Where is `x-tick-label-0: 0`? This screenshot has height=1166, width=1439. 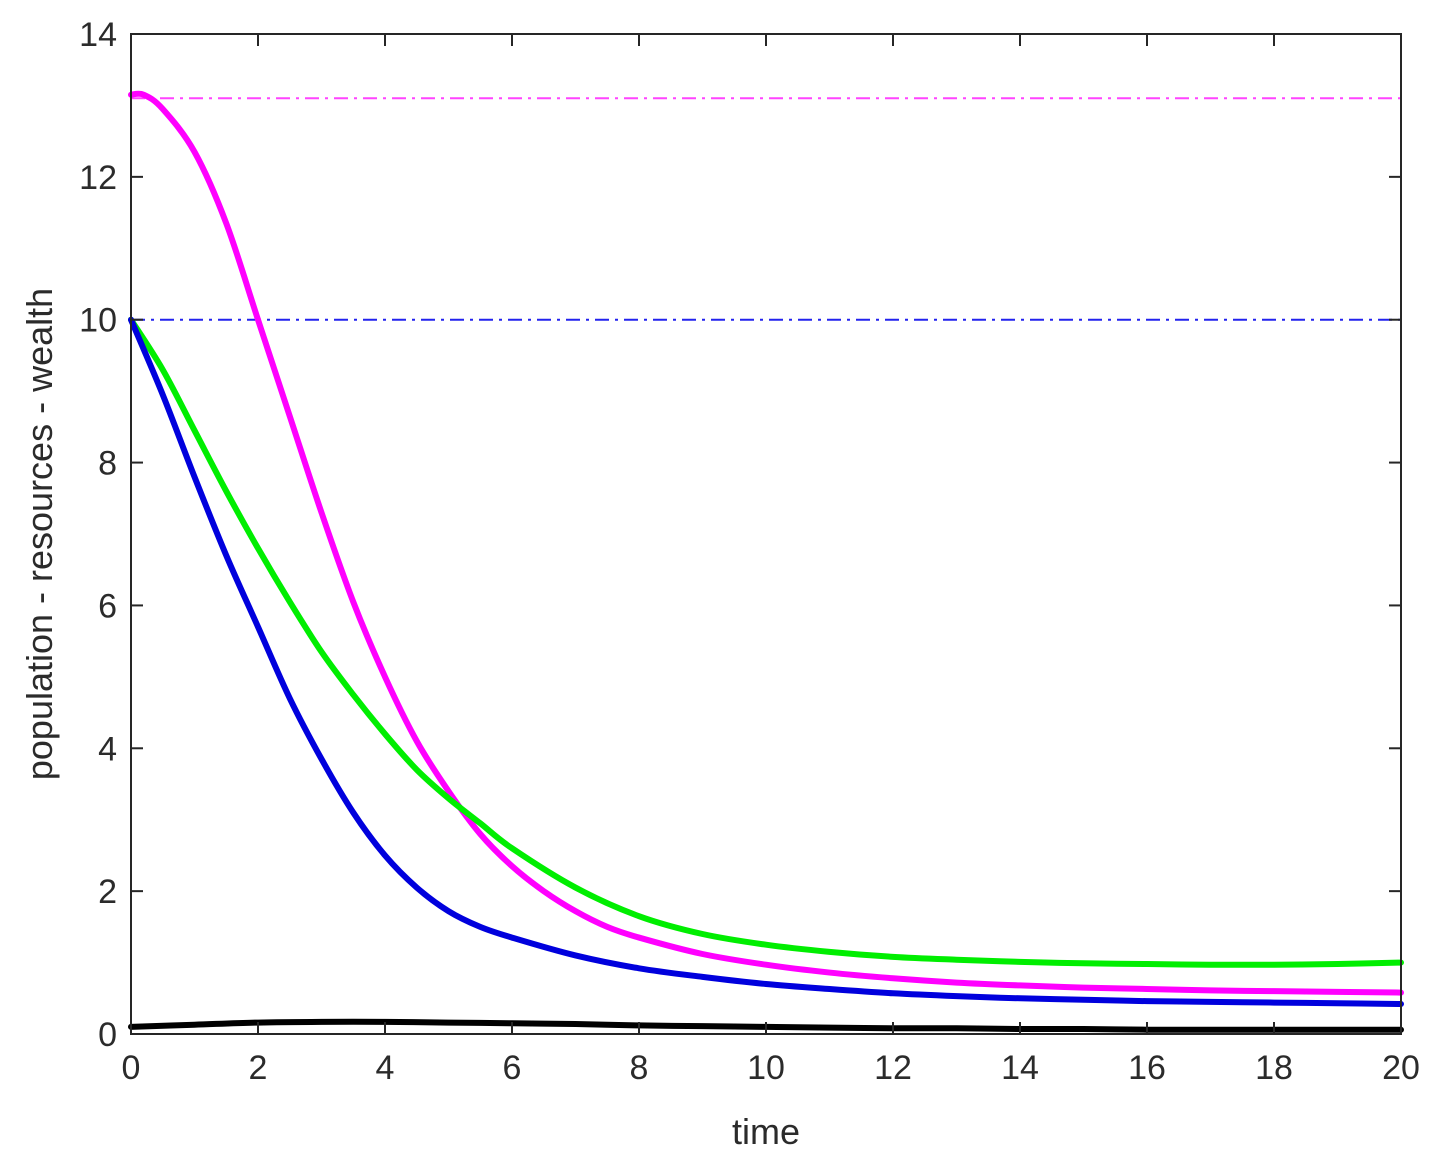 x-tick-label-0: 0 is located at coordinates (131, 1068).